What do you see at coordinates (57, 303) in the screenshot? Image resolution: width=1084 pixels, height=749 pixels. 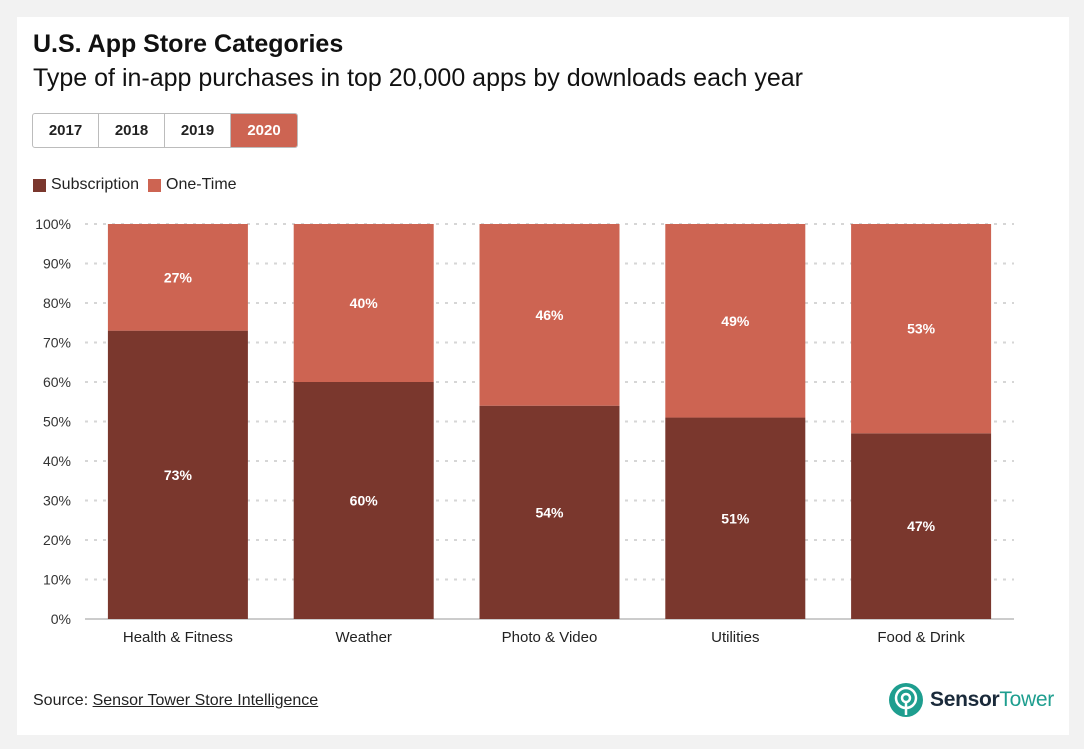 I see `y-tick-label: 80%` at bounding box center [57, 303].